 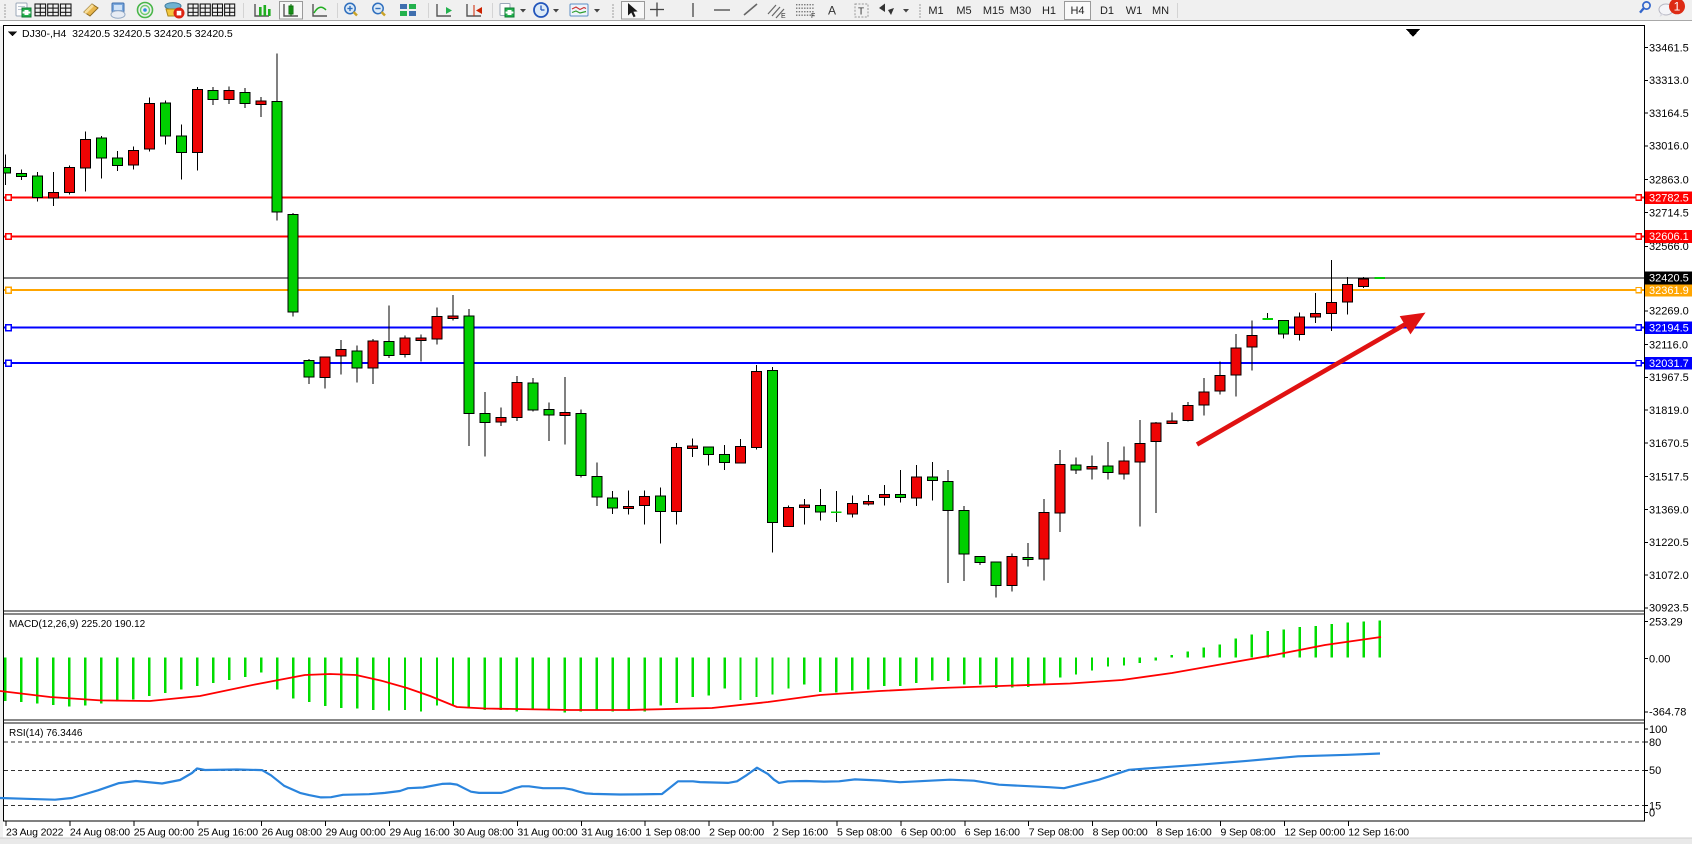 I want to click on svg-text: 31 Aug 00:00, so click(x=547, y=832).